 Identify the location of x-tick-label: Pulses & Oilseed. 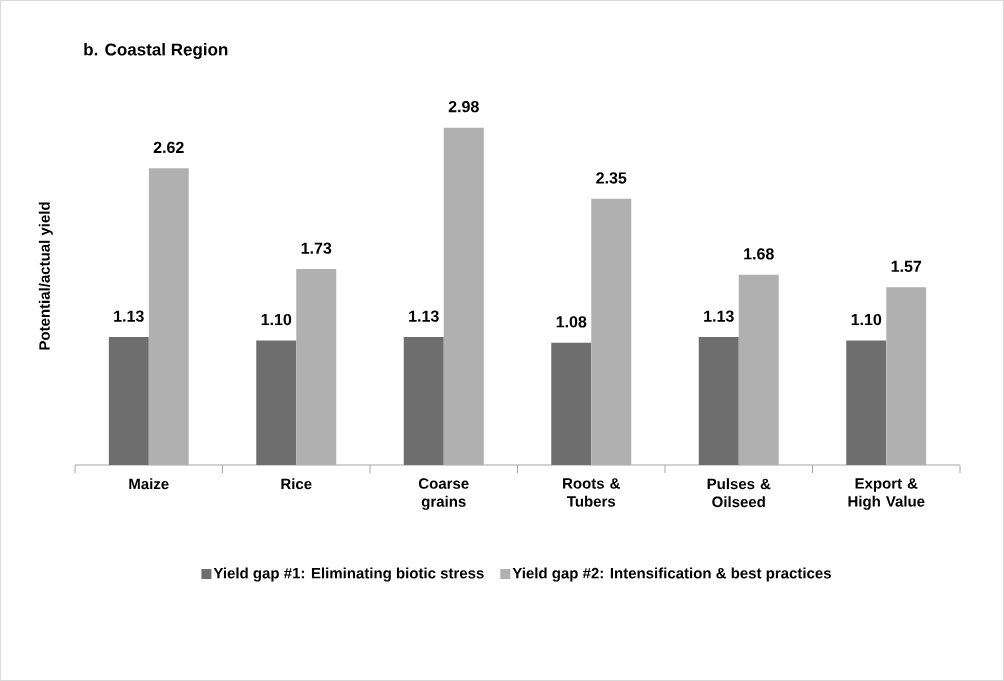
(739, 493).